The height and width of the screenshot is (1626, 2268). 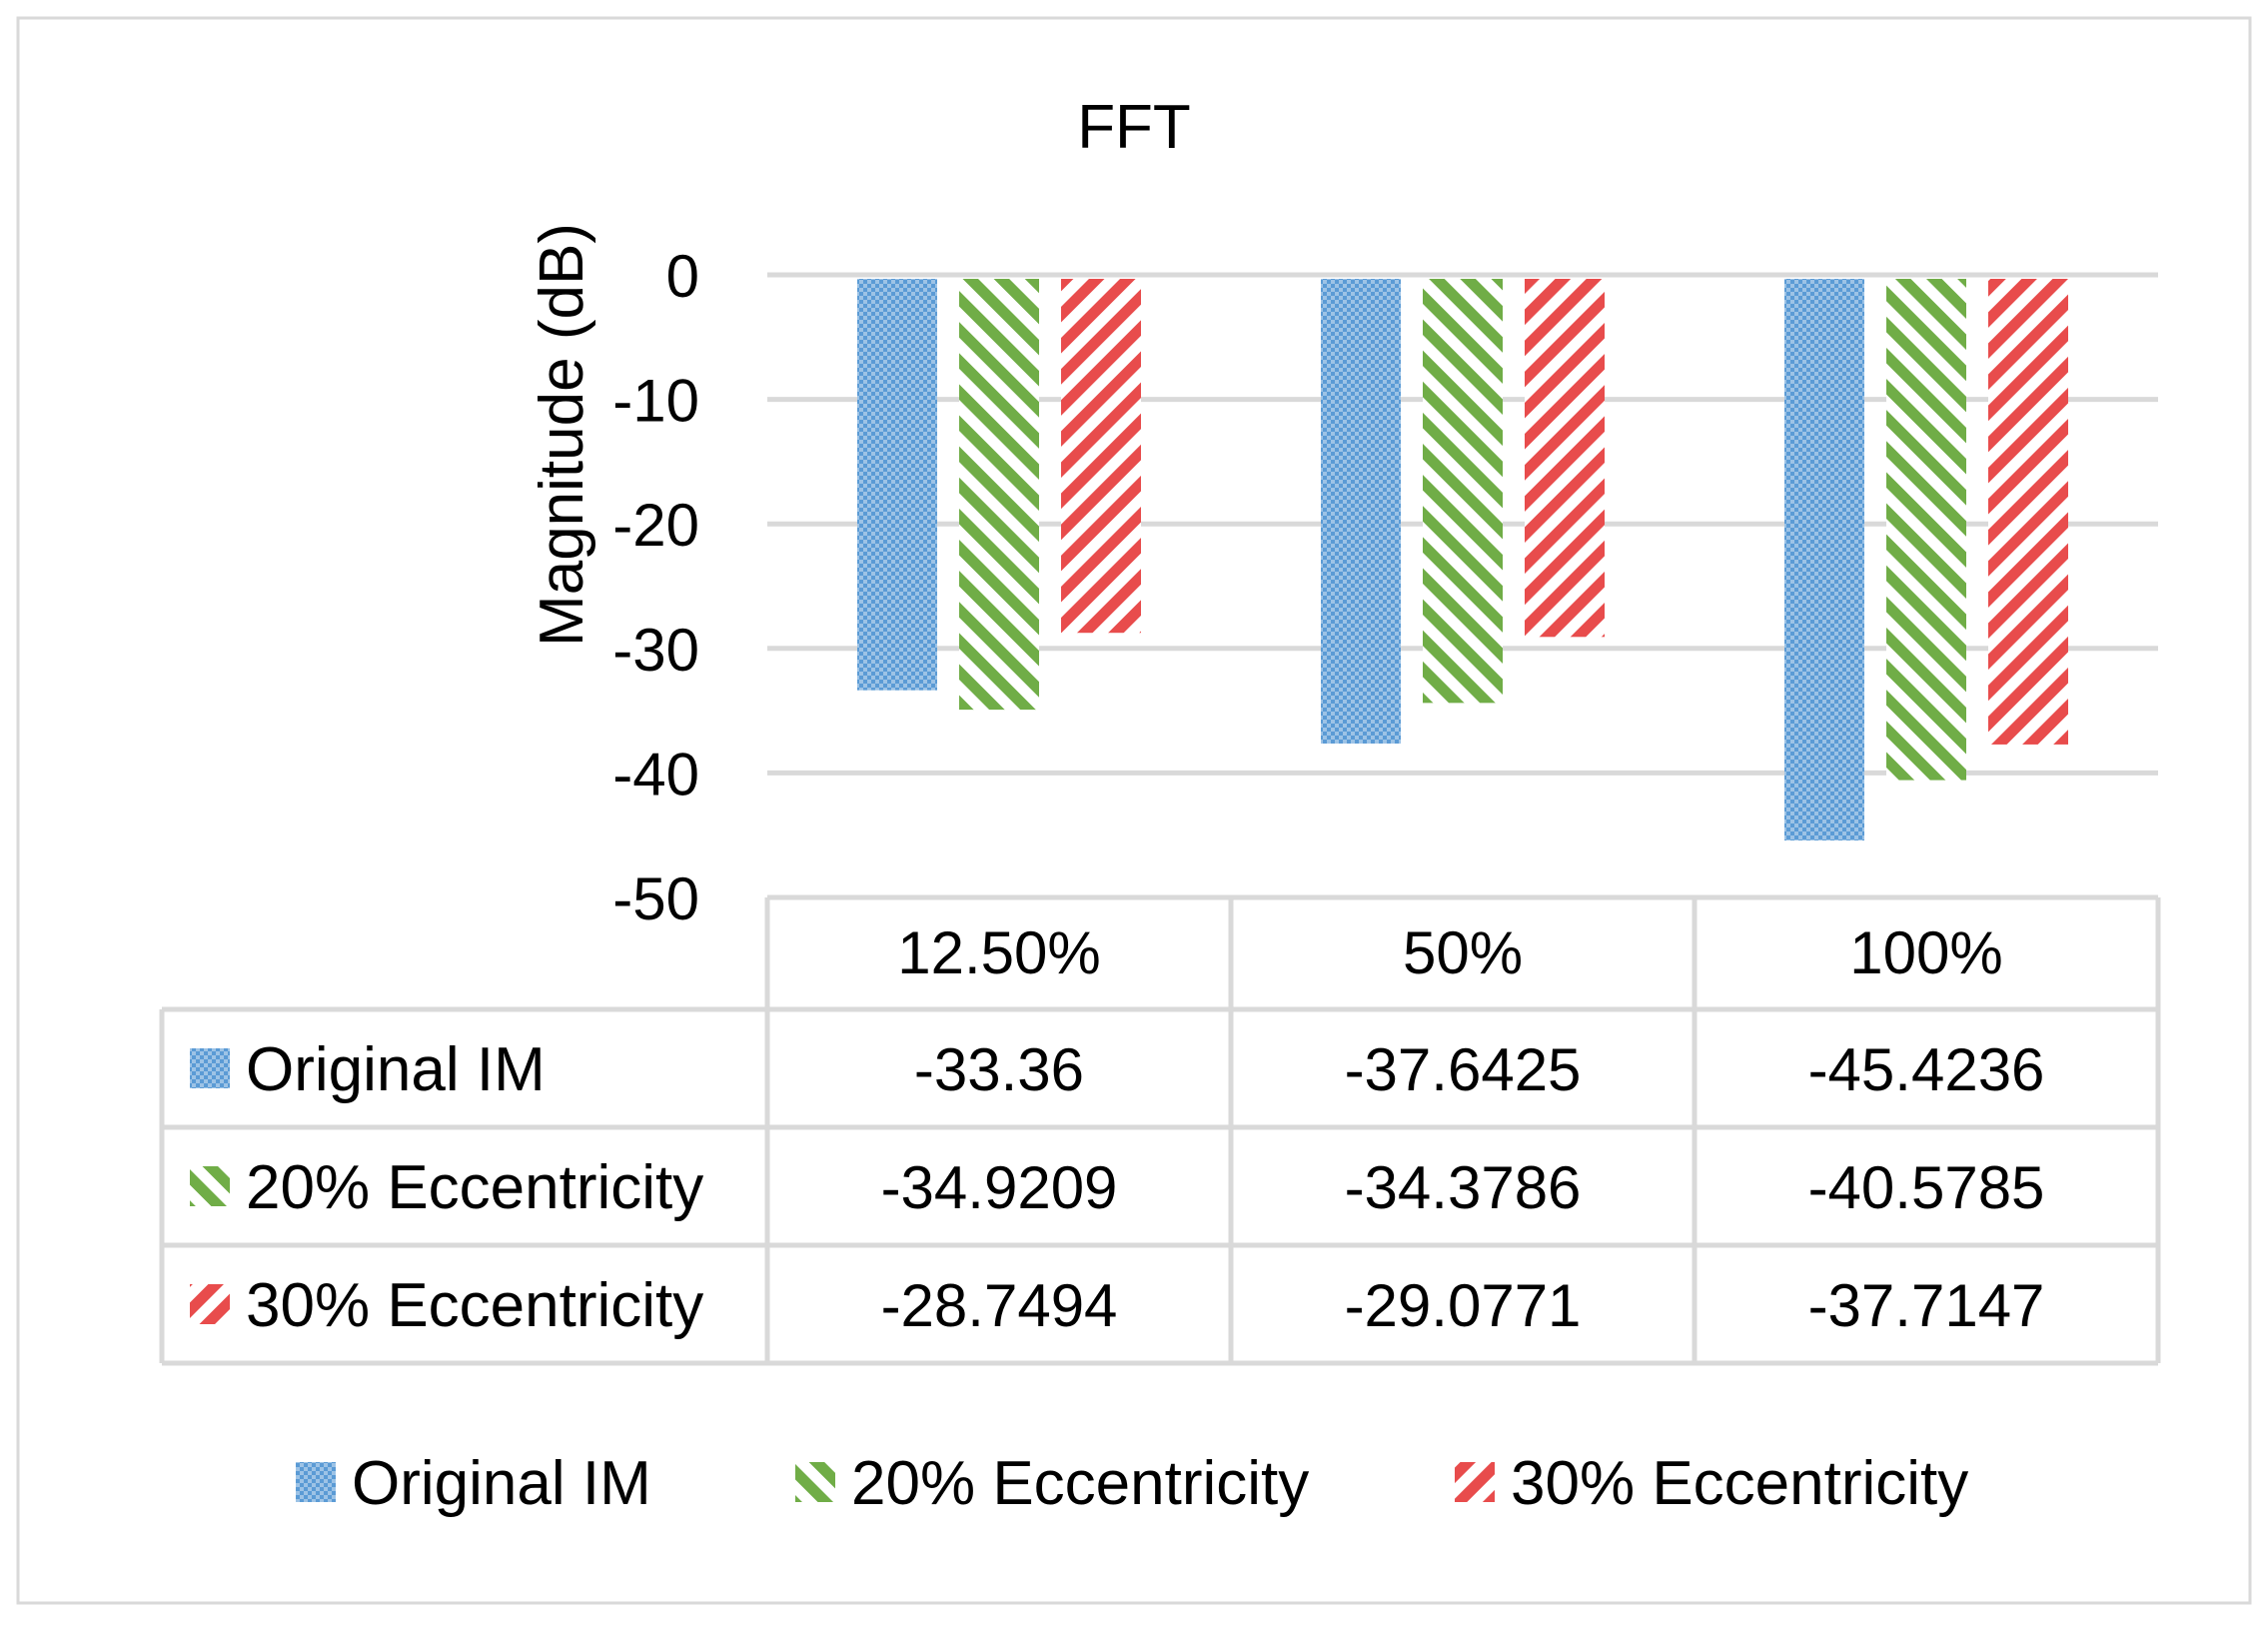 What do you see at coordinates (562, 435) in the screenshot?
I see `y-axis-label: Magnitude (dB)` at bounding box center [562, 435].